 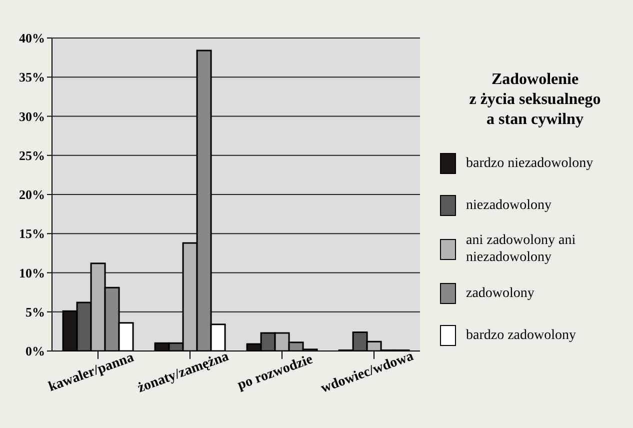 I want to click on y-tick-label: 25%, so click(x=32, y=155).